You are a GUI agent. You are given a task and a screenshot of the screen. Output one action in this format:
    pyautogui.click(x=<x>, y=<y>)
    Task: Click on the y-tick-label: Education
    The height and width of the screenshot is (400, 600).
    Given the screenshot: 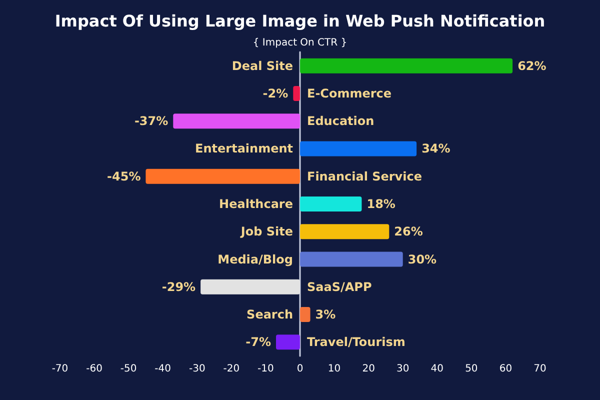 What is the action you would take?
    pyautogui.click(x=340, y=121)
    